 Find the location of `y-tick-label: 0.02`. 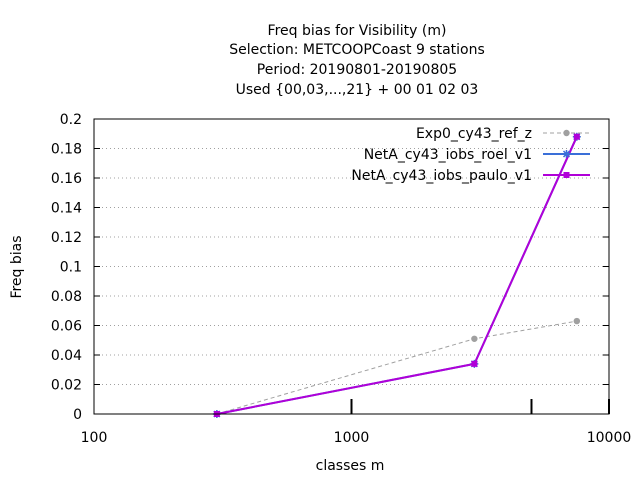

y-tick-label: 0.02 is located at coordinates (66, 386).